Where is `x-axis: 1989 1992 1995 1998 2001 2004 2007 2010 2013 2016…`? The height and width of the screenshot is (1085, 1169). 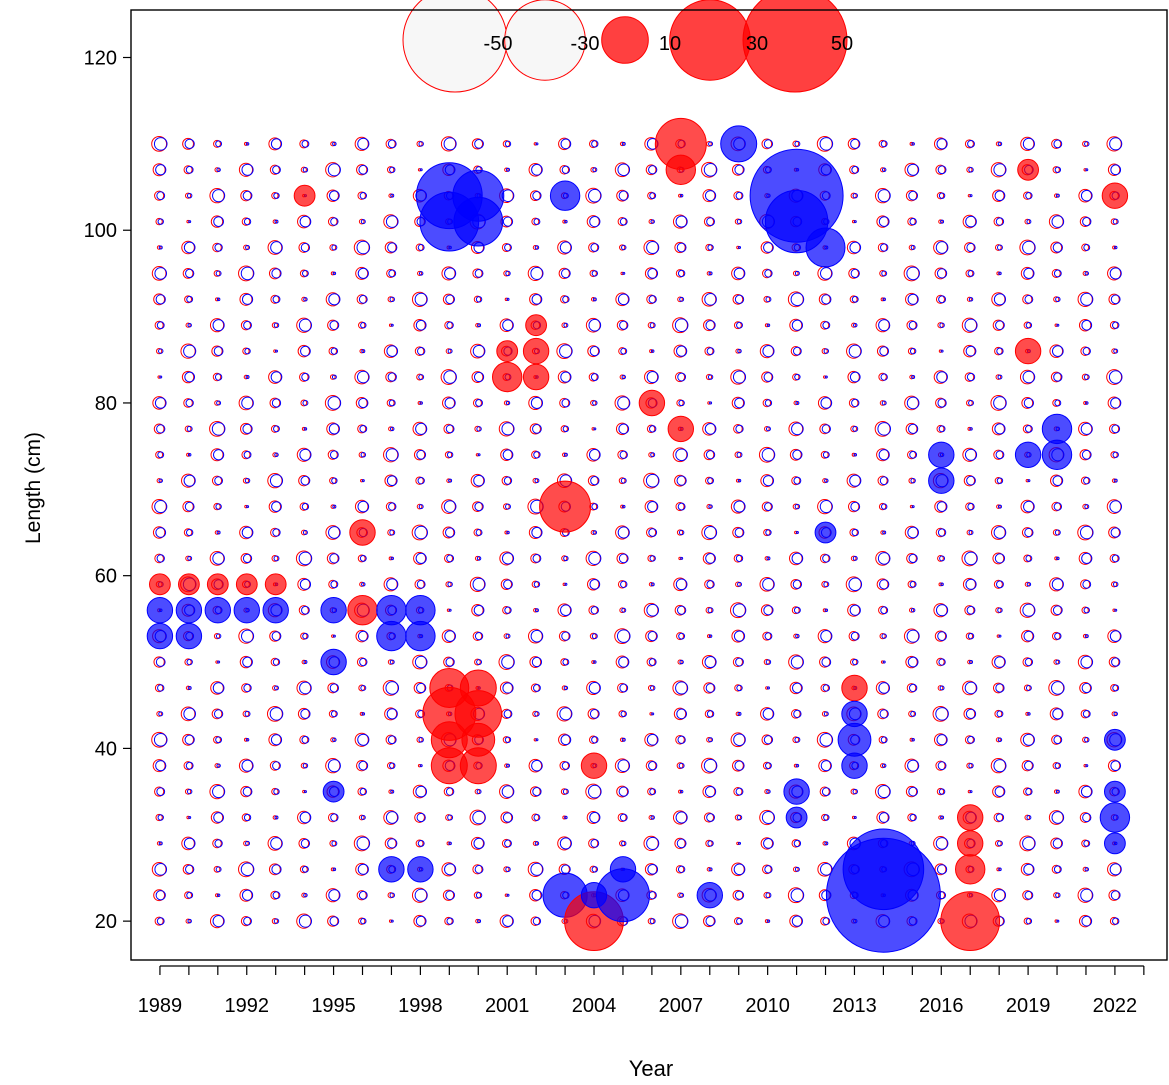
x-axis: 1989 1992 1995 1998 2001 2004 2007 2010 2013 2016… is located at coordinates (641, 991).